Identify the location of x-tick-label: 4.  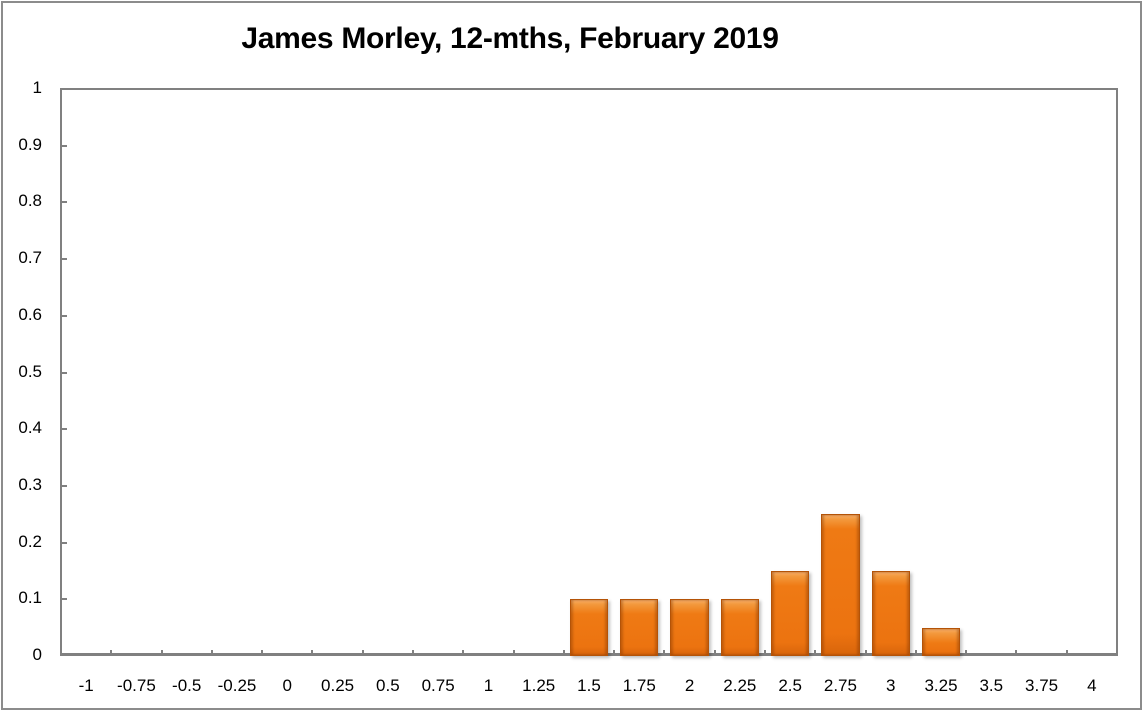
(1092, 685).